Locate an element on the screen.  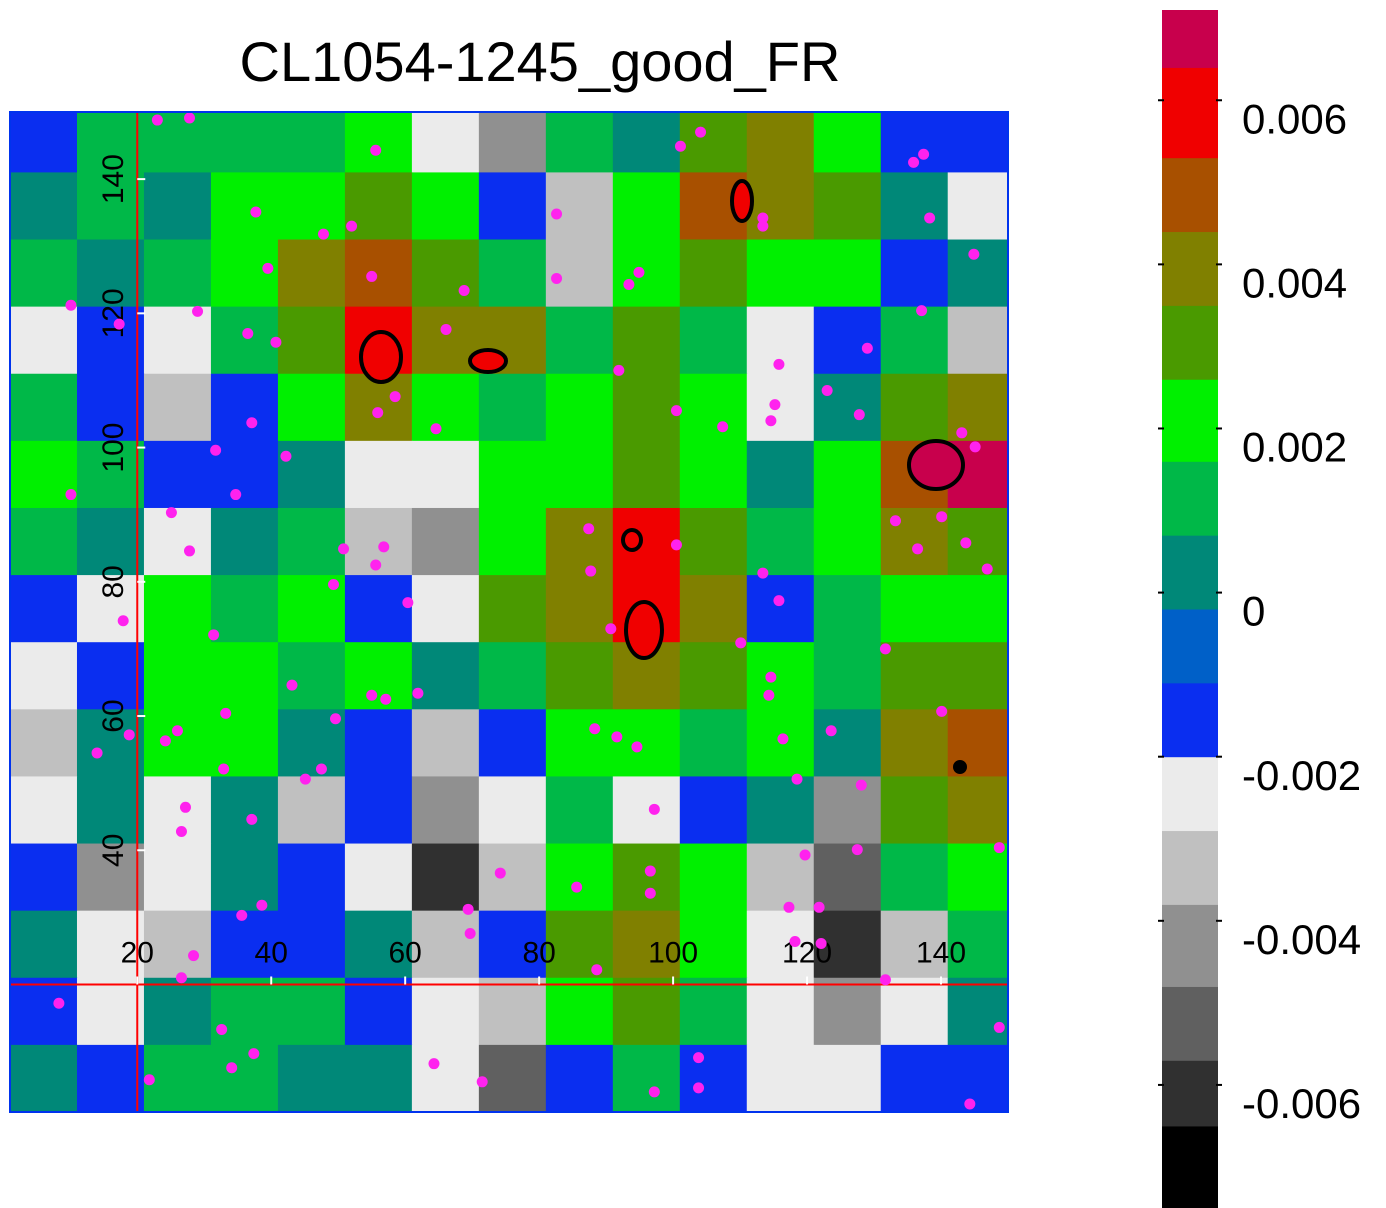
y-tick-label: 140 is located at coordinates (113, 179).